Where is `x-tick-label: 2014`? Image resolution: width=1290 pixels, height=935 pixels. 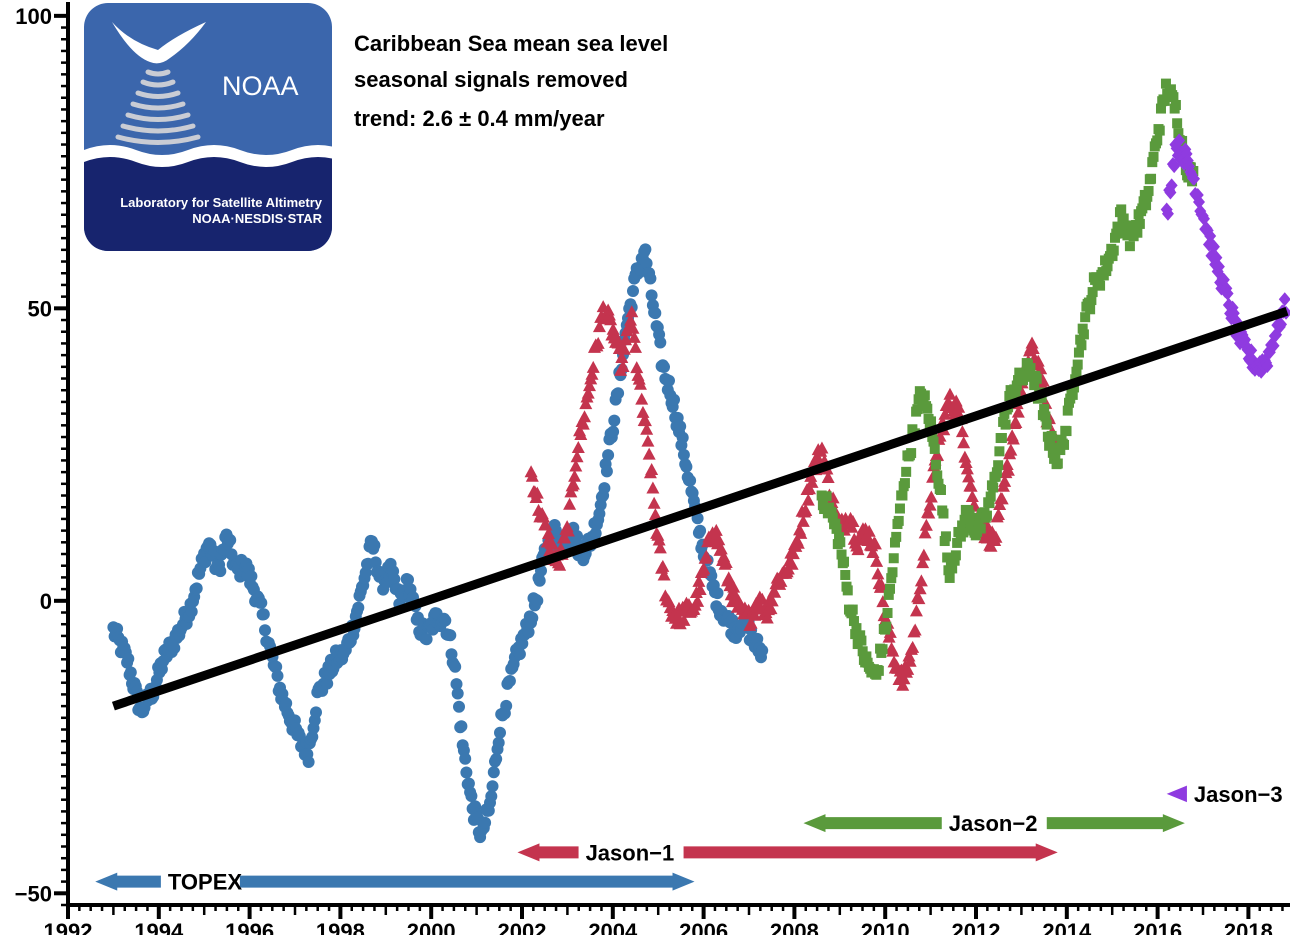
x-tick-label: 2014 is located at coordinates (1067, 927).